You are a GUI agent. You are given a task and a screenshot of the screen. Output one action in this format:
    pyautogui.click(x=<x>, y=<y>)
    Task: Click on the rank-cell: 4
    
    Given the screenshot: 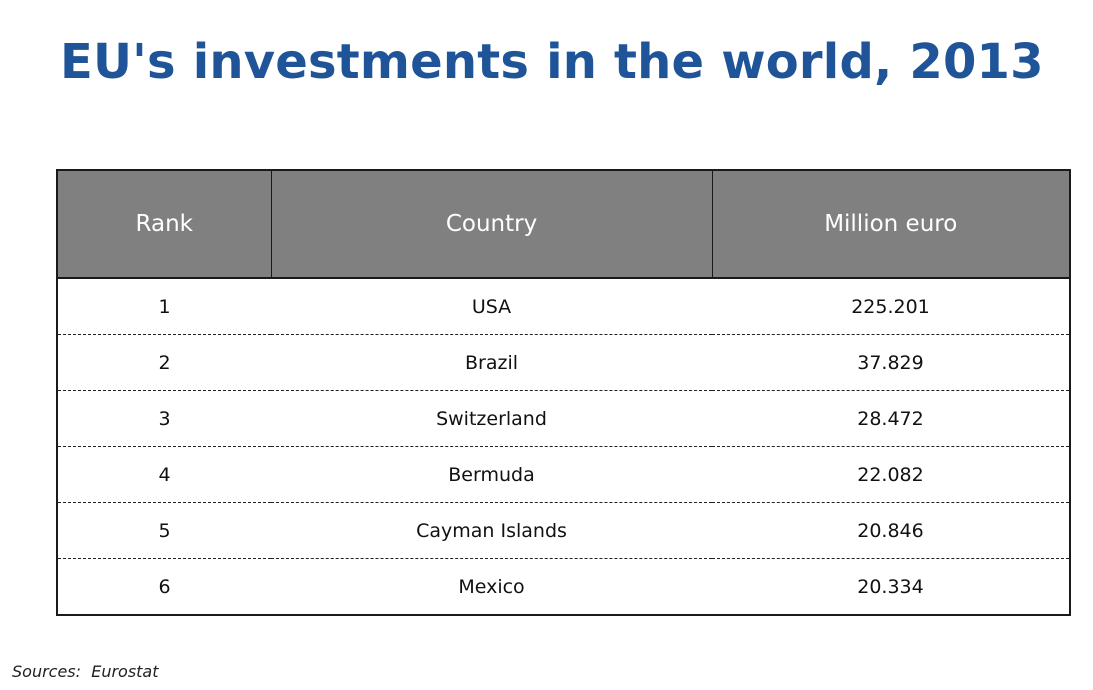 What is the action you would take?
    pyautogui.click(x=164, y=474)
    